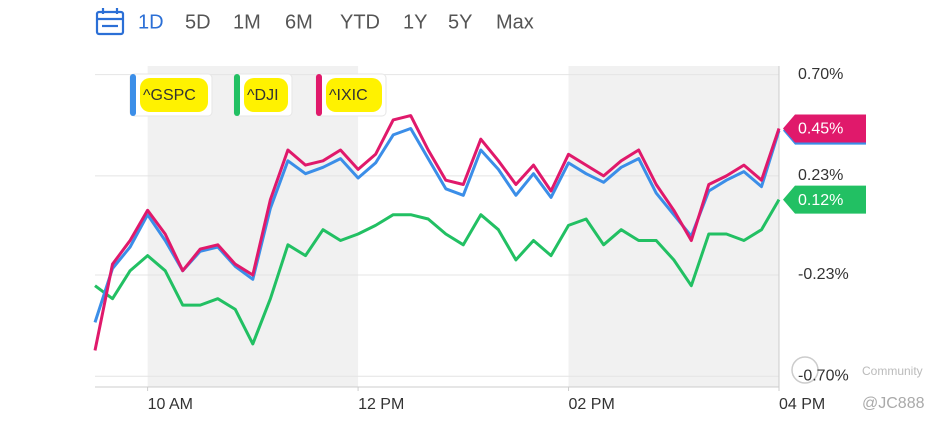 The width and height of the screenshot is (942, 424). What do you see at coordinates (805, 370) in the screenshot?
I see `watermark-logo` at bounding box center [805, 370].